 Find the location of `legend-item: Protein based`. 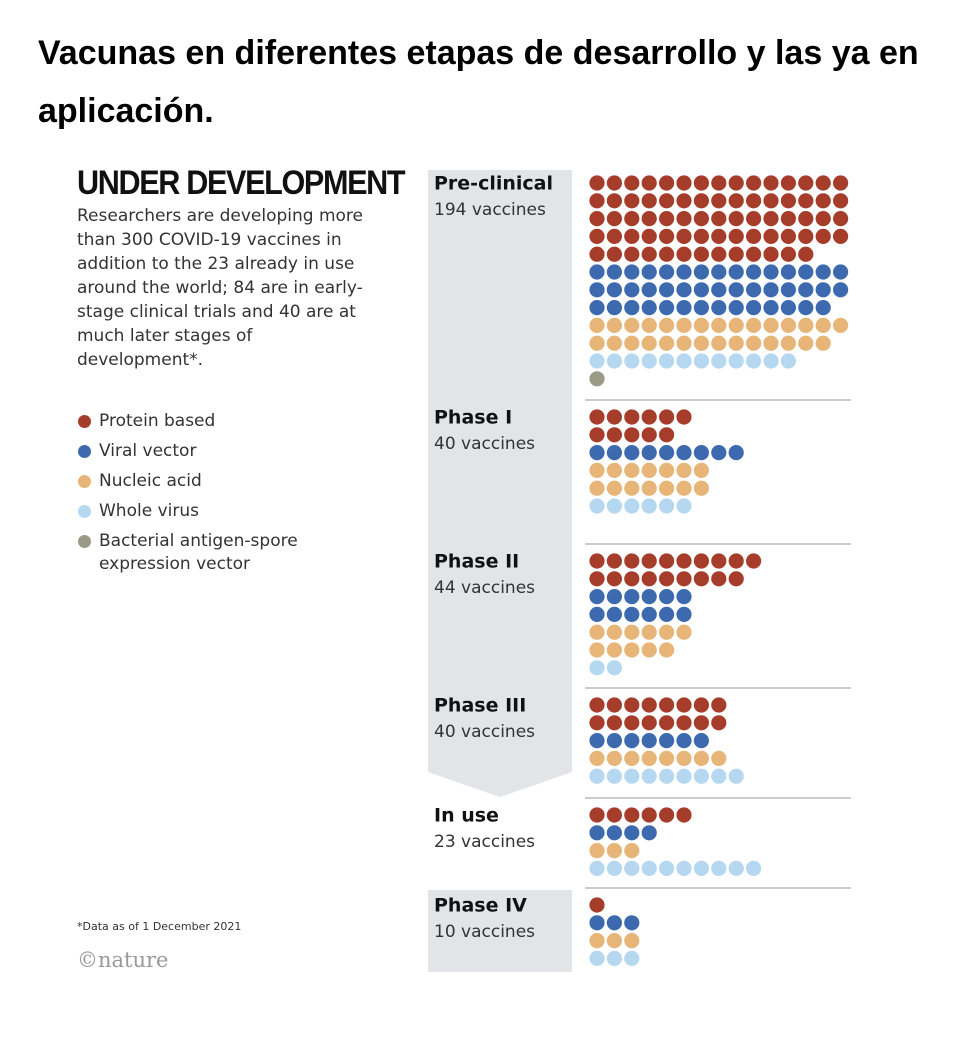

legend-item: Protein based is located at coordinates (207, 421).